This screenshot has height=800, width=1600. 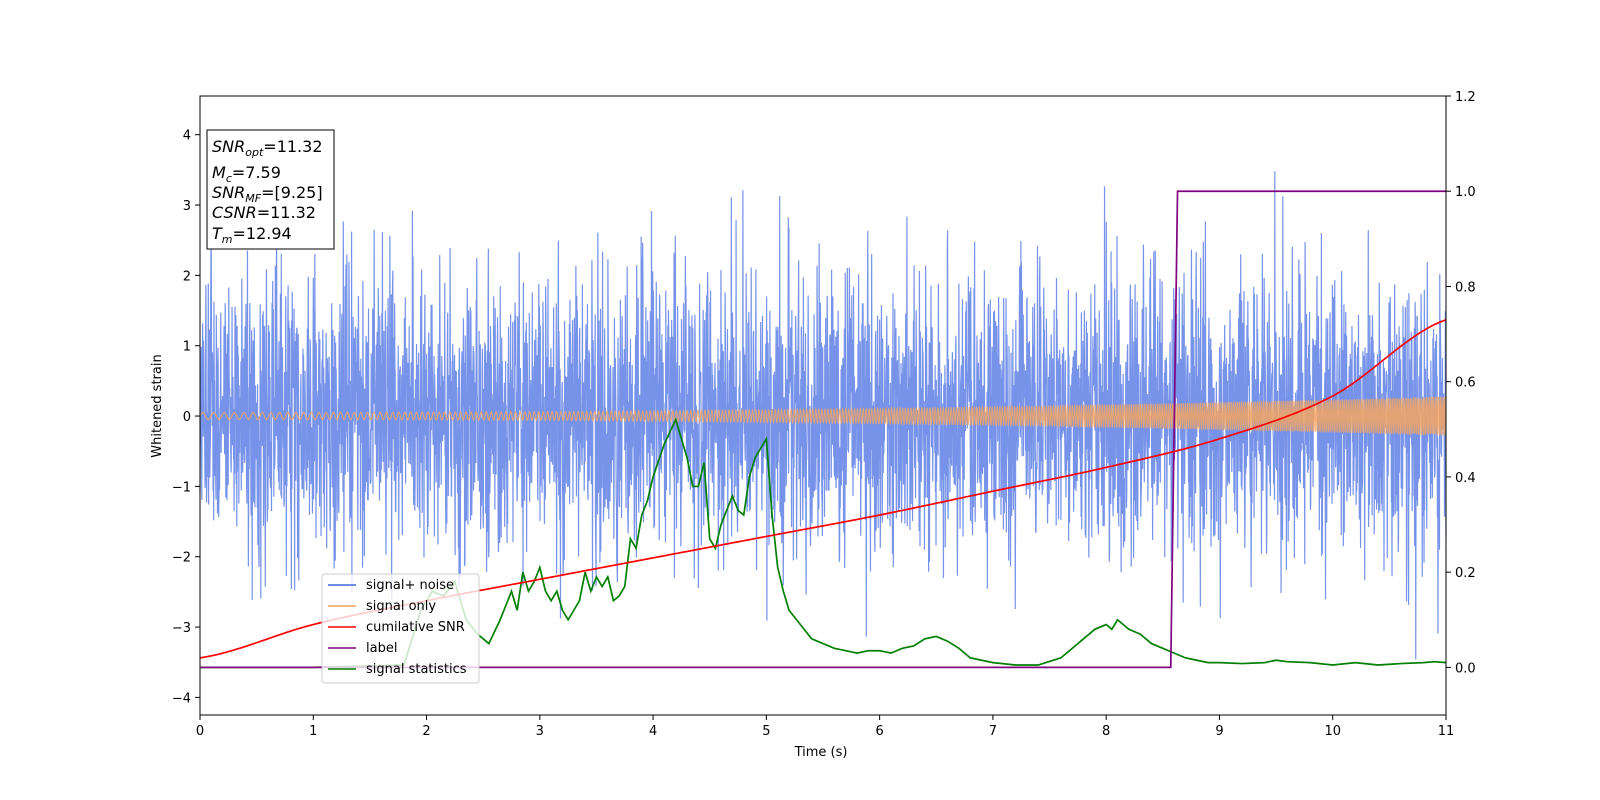 What do you see at coordinates (1219, 731) in the screenshot?
I see `x-tick-label: 9` at bounding box center [1219, 731].